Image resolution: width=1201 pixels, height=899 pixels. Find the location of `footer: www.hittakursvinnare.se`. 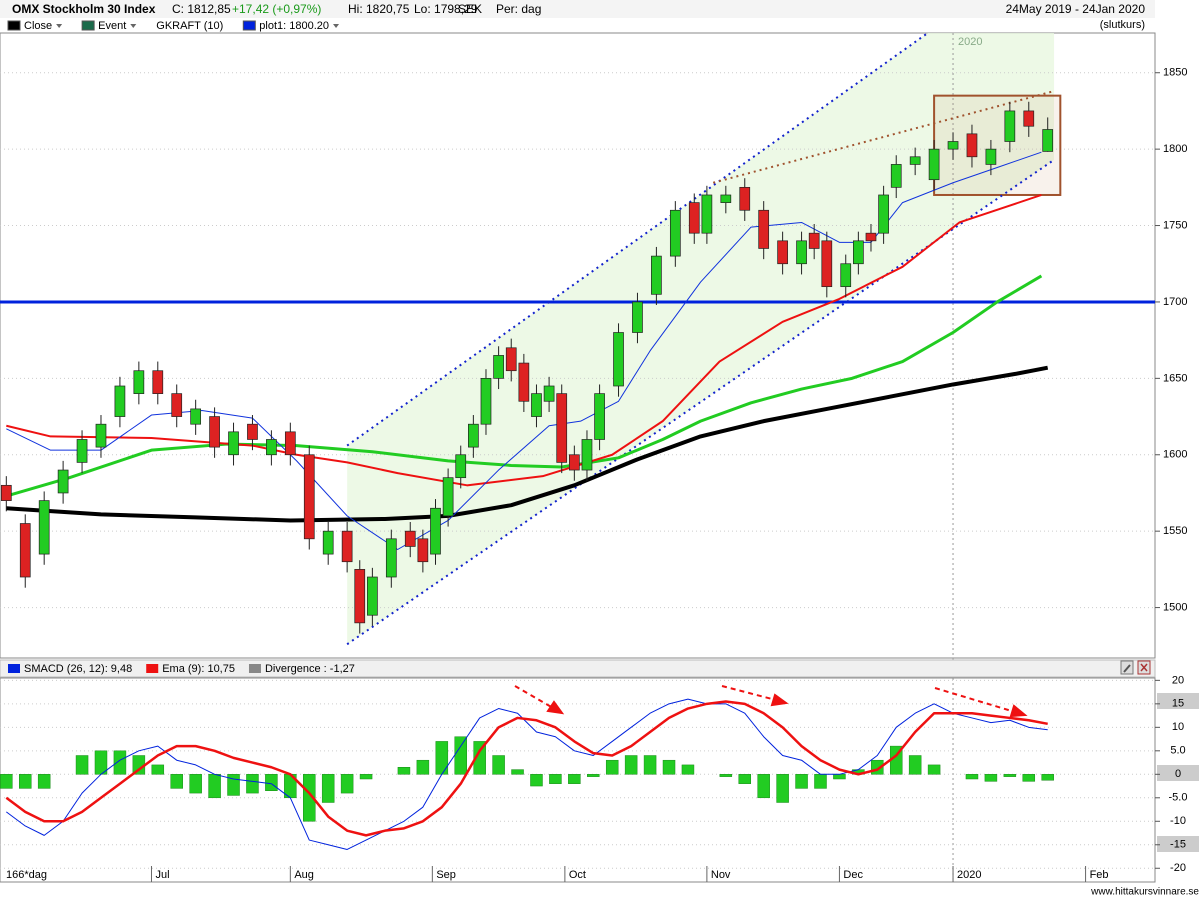

footer: www.hittakursvinnare.se is located at coordinates (1144, 892).